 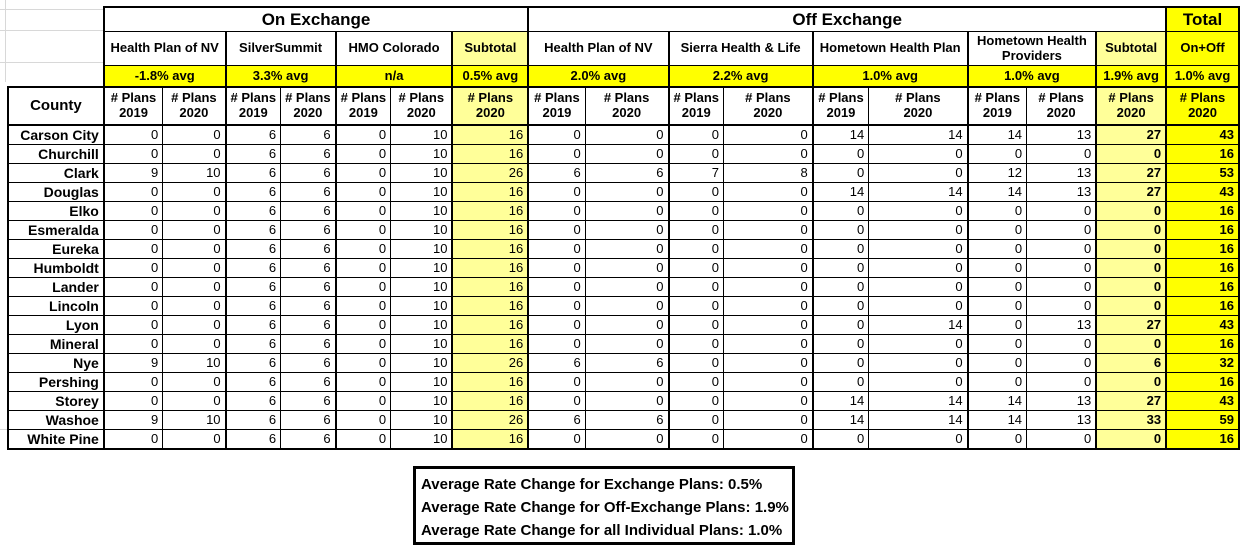 I want to click on col-off-hhpr-2020: # Plans 2020, so click(x=1061, y=106).